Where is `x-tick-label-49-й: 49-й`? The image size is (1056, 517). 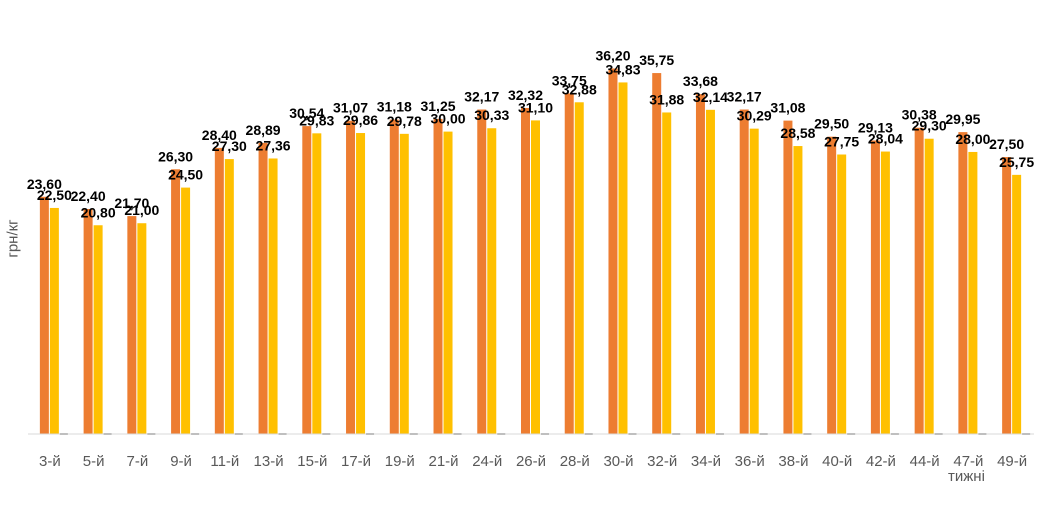
x-tick-label-49-й: 49-й is located at coordinates (1012, 461).